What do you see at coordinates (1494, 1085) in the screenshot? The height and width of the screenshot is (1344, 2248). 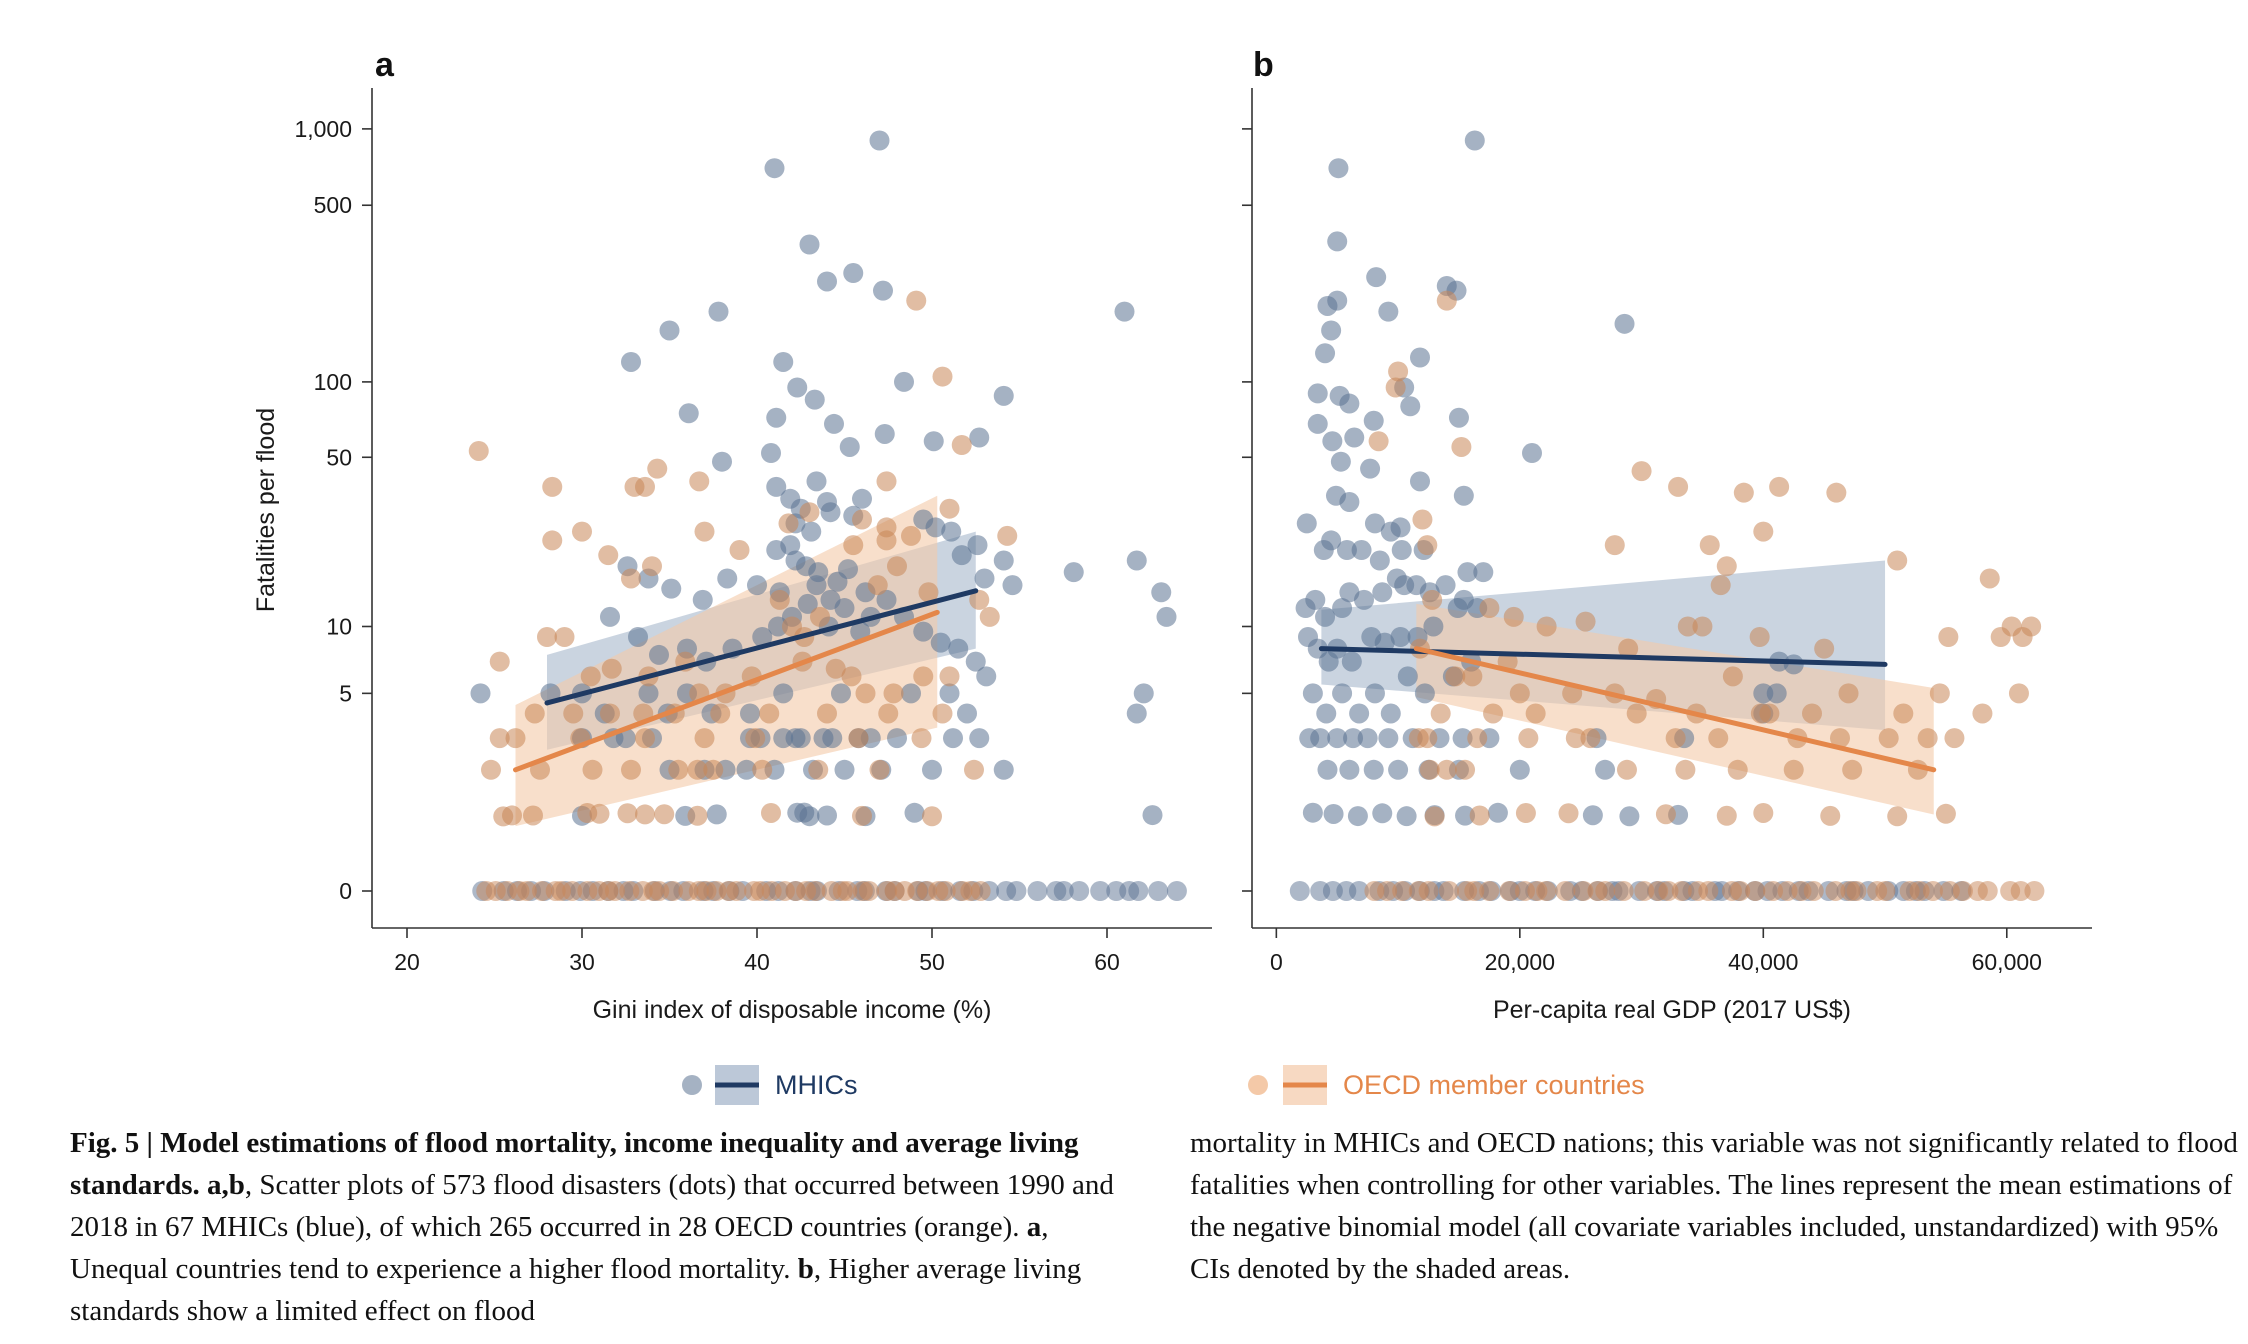 I see `legend-oecd-label: OECD member countries` at bounding box center [1494, 1085].